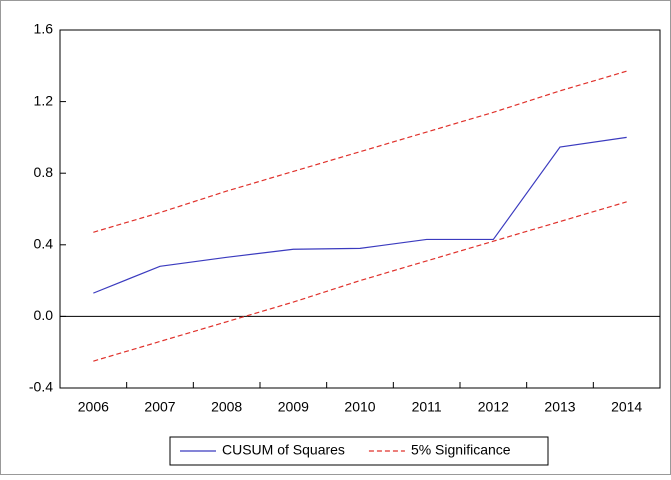 The width and height of the screenshot is (671, 480). What do you see at coordinates (359, 407) in the screenshot?
I see `x-tick-label: 2010` at bounding box center [359, 407].